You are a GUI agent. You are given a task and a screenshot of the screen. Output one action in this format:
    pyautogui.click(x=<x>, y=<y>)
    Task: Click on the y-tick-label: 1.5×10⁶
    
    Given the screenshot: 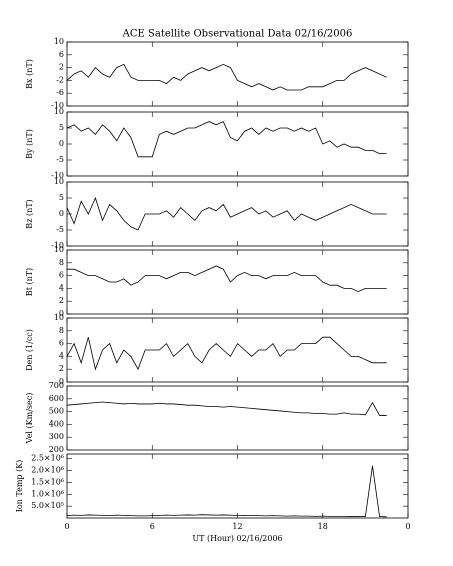 What is the action you would take?
    pyautogui.click(x=47, y=481)
    